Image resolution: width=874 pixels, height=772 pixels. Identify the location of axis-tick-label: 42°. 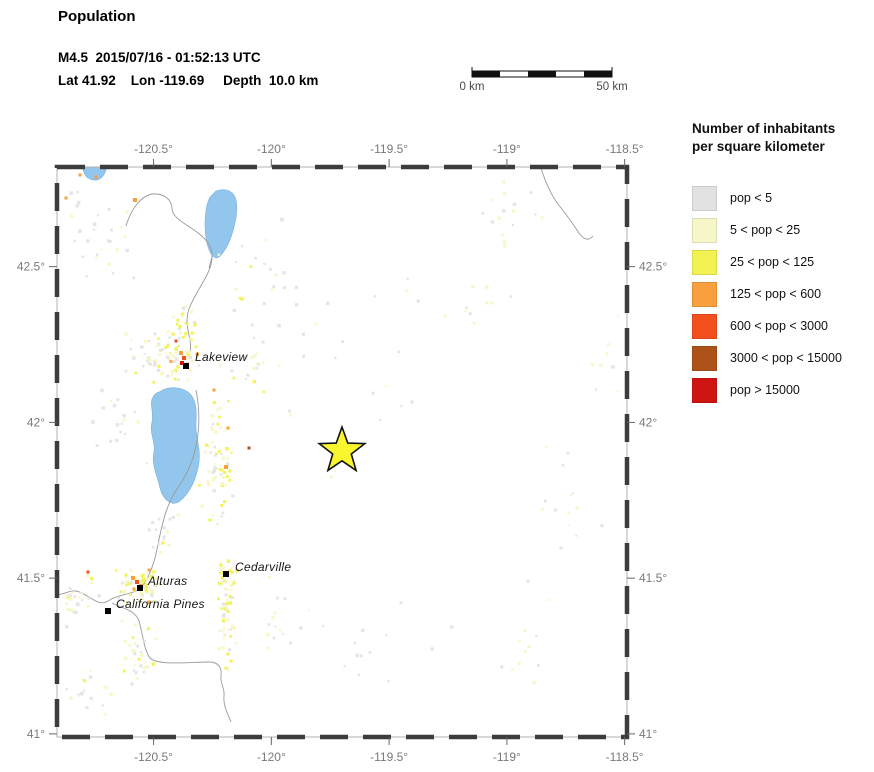
(648, 422).